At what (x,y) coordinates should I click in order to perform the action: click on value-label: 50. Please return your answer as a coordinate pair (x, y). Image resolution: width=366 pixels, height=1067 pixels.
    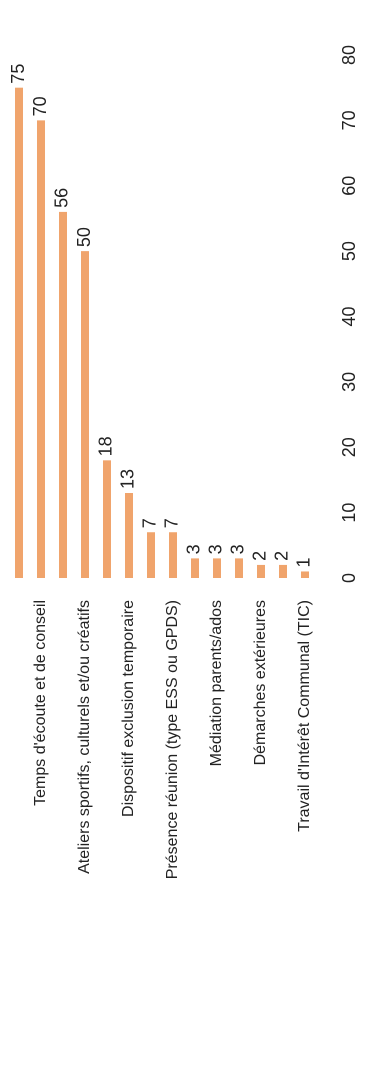
    Looking at the image, I should click on (84, 237).